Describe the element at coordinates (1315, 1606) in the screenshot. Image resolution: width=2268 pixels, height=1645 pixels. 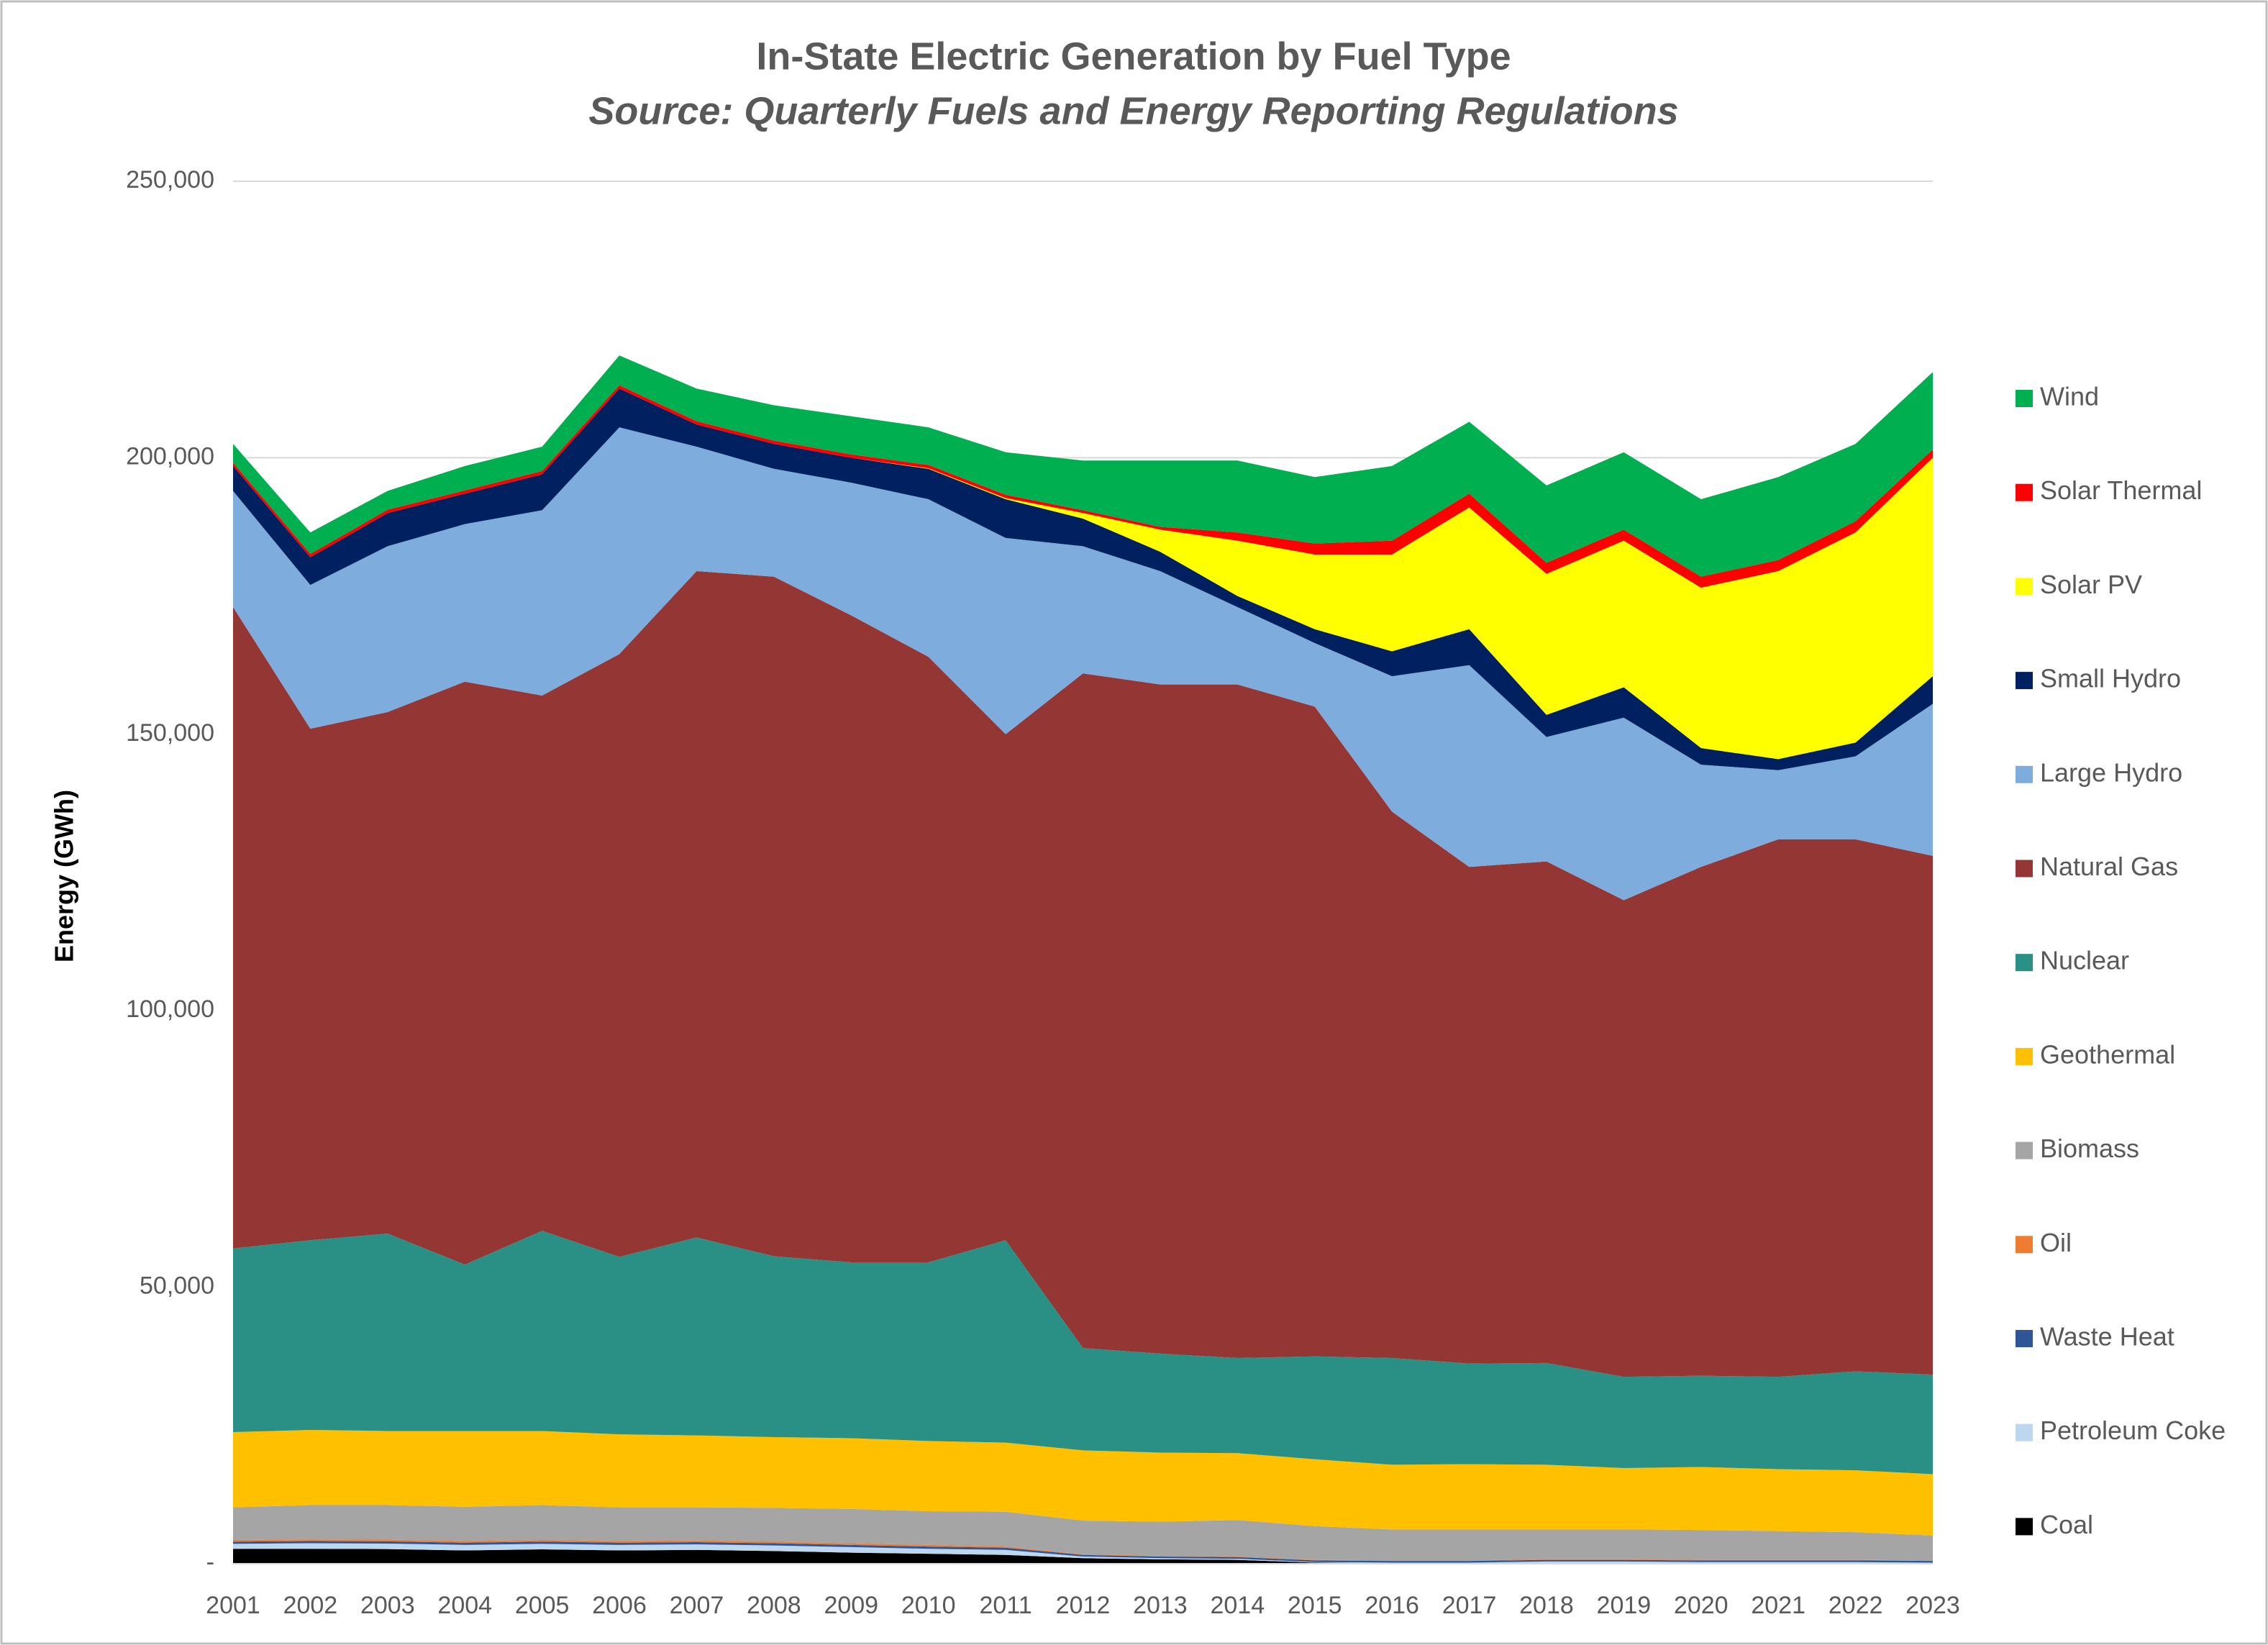
I see `x-tick-label: 2015` at that location.